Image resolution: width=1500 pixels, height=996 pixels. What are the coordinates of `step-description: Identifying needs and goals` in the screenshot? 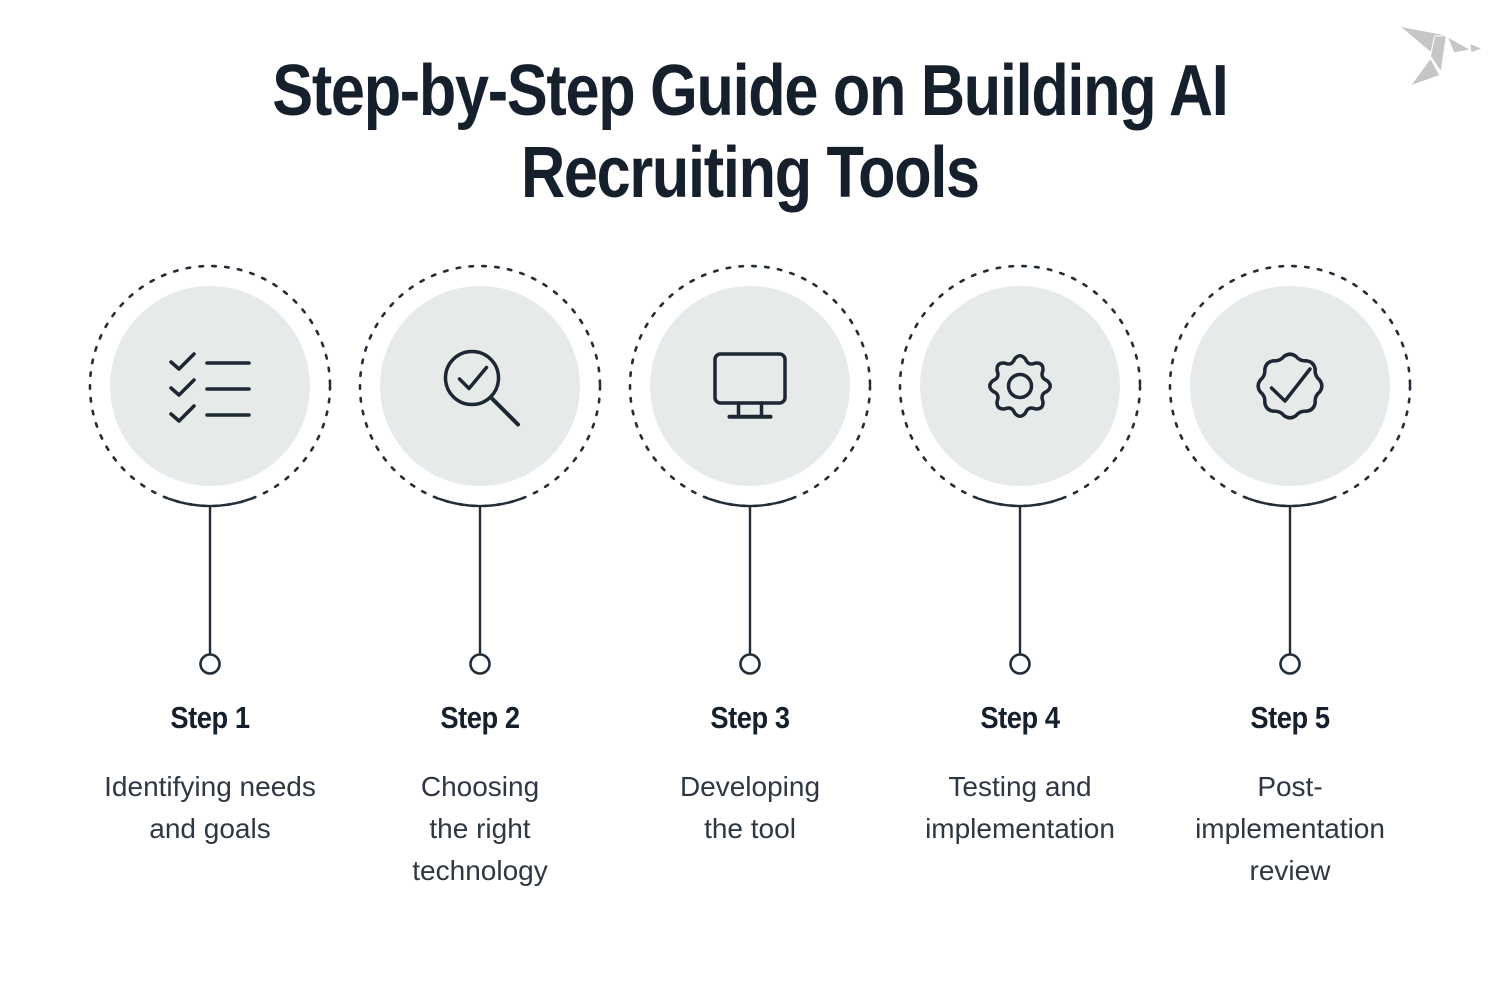 It's located at (210, 807).